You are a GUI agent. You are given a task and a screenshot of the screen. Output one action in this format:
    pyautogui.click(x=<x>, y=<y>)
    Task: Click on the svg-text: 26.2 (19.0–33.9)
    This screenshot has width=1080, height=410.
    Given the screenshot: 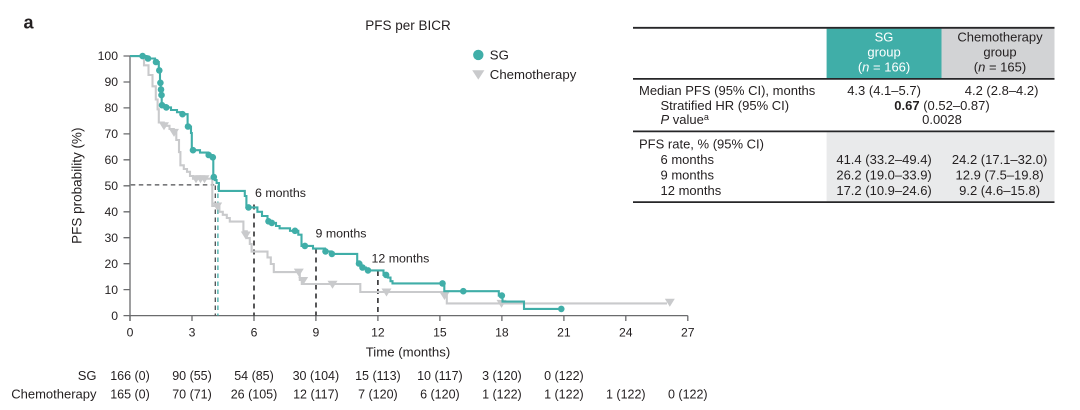 What is the action you would take?
    pyautogui.click(x=883, y=175)
    